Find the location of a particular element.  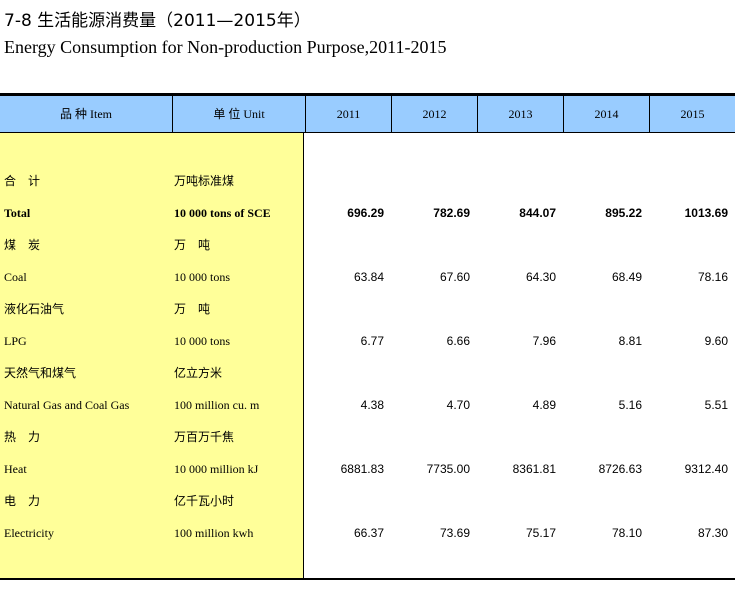

row-value: 4.89 is located at coordinates (544, 405).